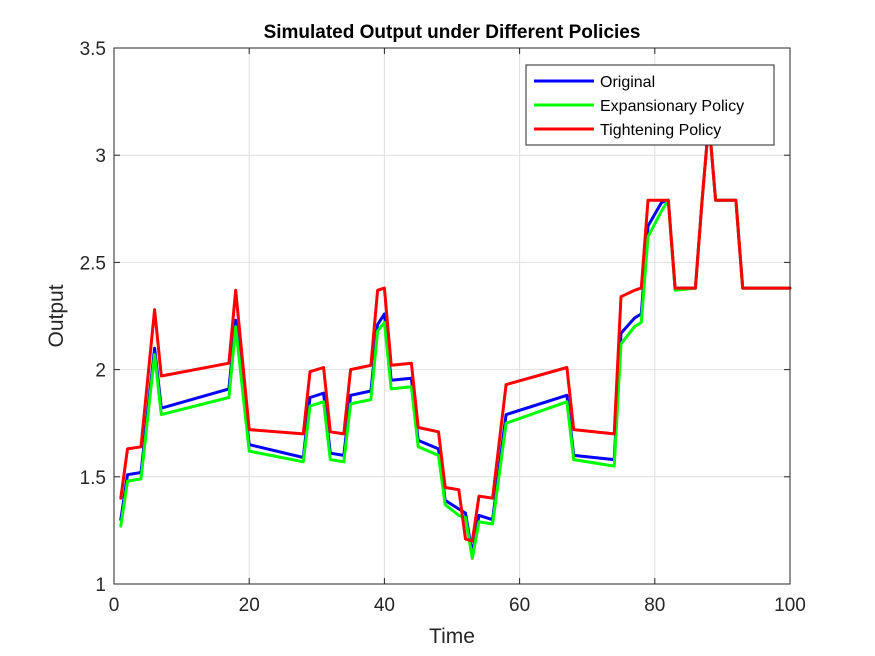  I want to click on x-tick-label: 60, so click(519, 605).